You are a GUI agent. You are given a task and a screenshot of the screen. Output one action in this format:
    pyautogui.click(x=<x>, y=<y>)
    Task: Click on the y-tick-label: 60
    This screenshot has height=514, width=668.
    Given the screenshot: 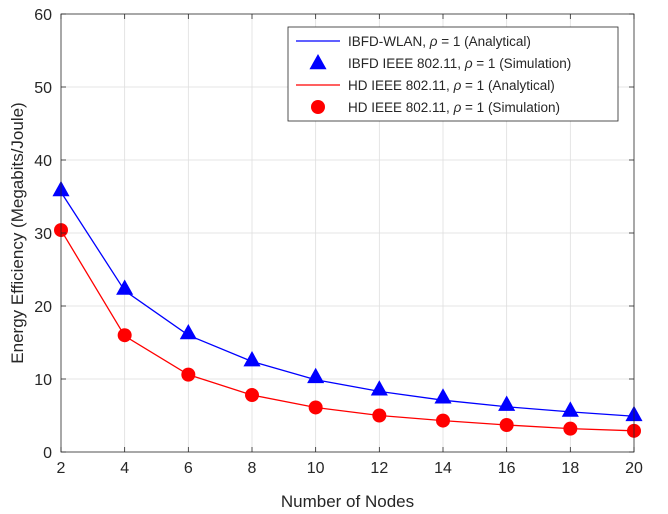 What is the action you would take?
    pyautogui.click(x=43, y=15)
    